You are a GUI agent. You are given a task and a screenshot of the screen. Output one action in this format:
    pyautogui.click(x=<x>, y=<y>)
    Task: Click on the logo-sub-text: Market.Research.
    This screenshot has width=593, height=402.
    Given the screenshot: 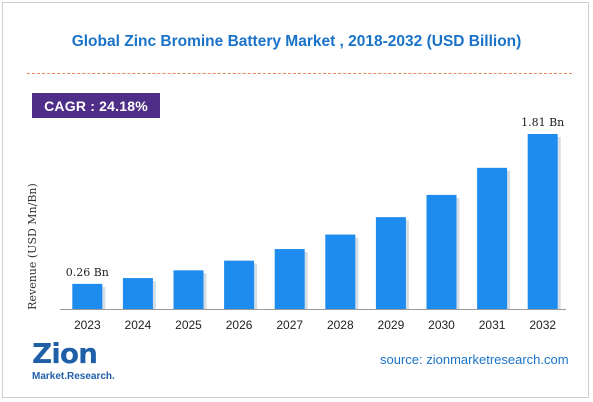 What is the action you would take?
    pyautogui.click(x=73, y=376)
    